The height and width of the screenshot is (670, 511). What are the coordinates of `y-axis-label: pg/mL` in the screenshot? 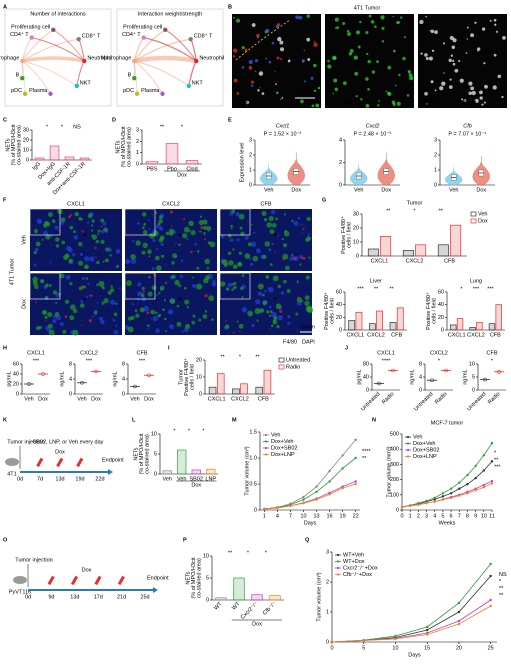 It's located at (359, 376).